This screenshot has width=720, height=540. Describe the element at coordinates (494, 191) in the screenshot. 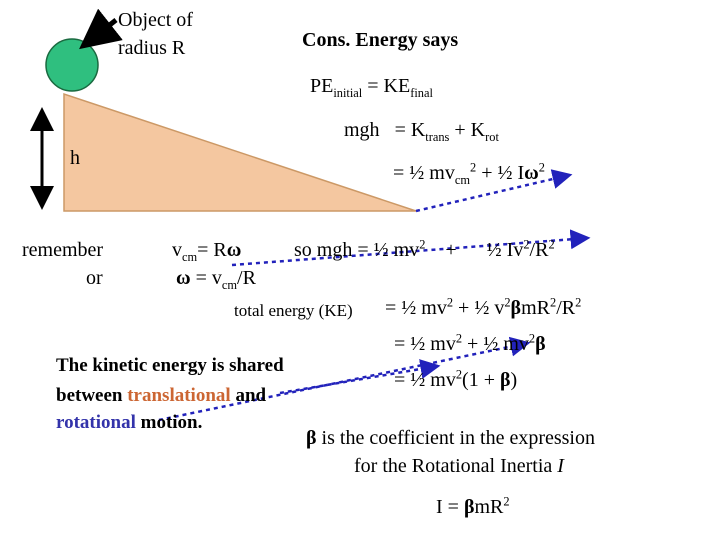

I see `ramp-to-rotational-arrow` at that location.